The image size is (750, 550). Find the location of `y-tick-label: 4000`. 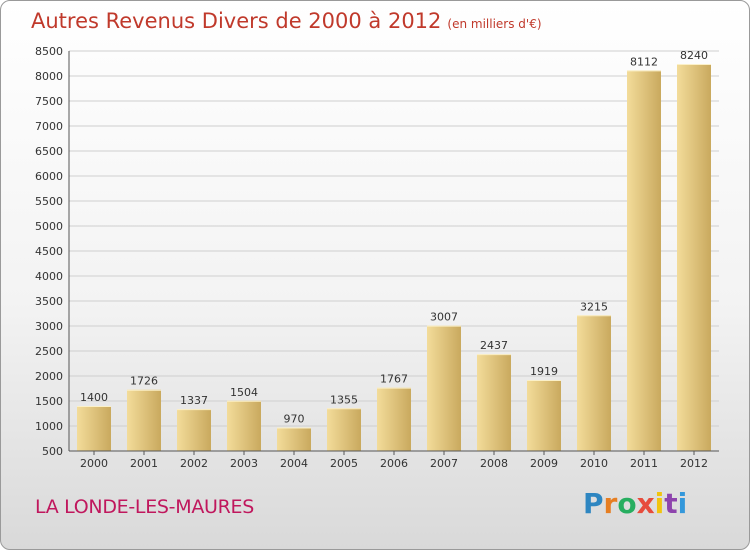

y-tick-label: 4000 is located at coordinates (49, 276).